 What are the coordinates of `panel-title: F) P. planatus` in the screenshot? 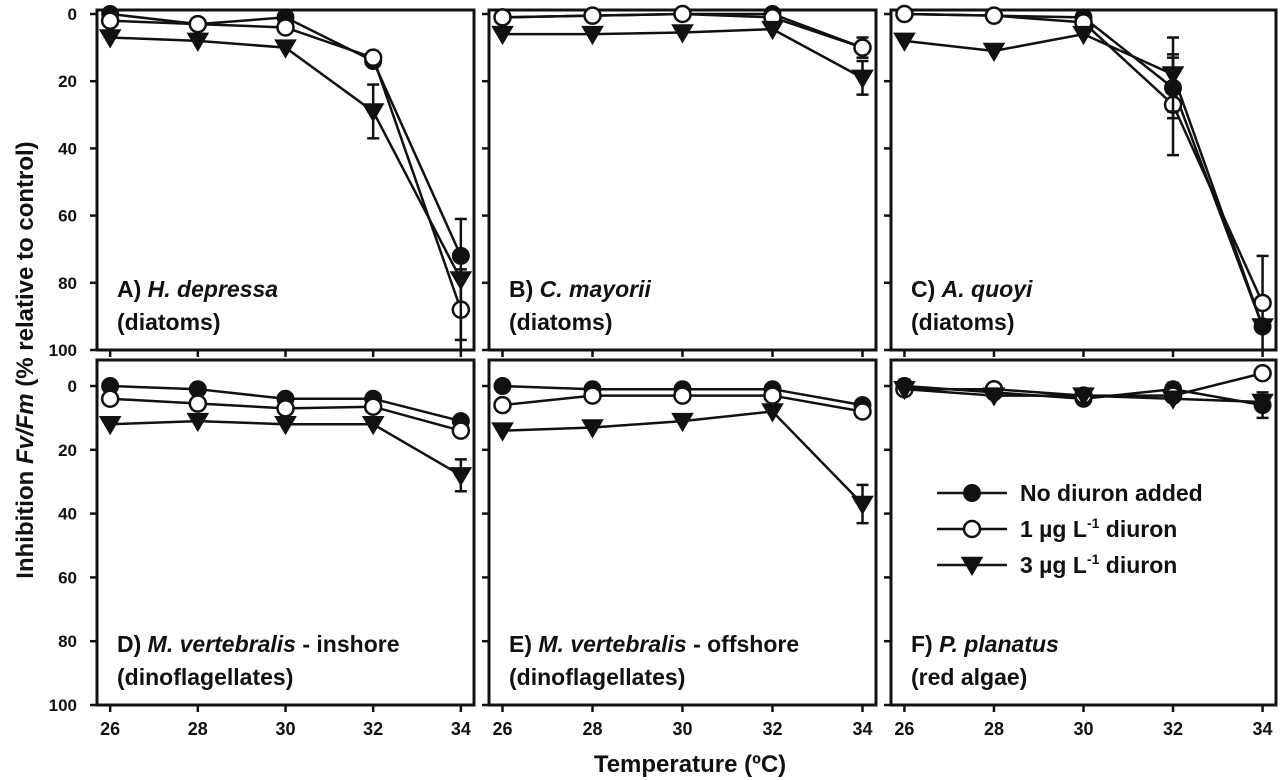 It's located at (985, 644).